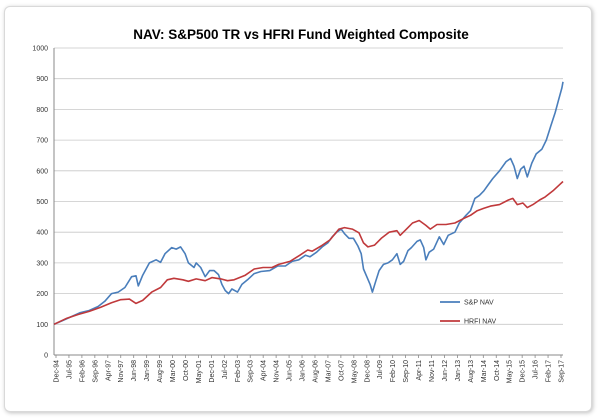 The image size is (602, 420). I want to click on y-tick-label: 800, so click(42, 110).